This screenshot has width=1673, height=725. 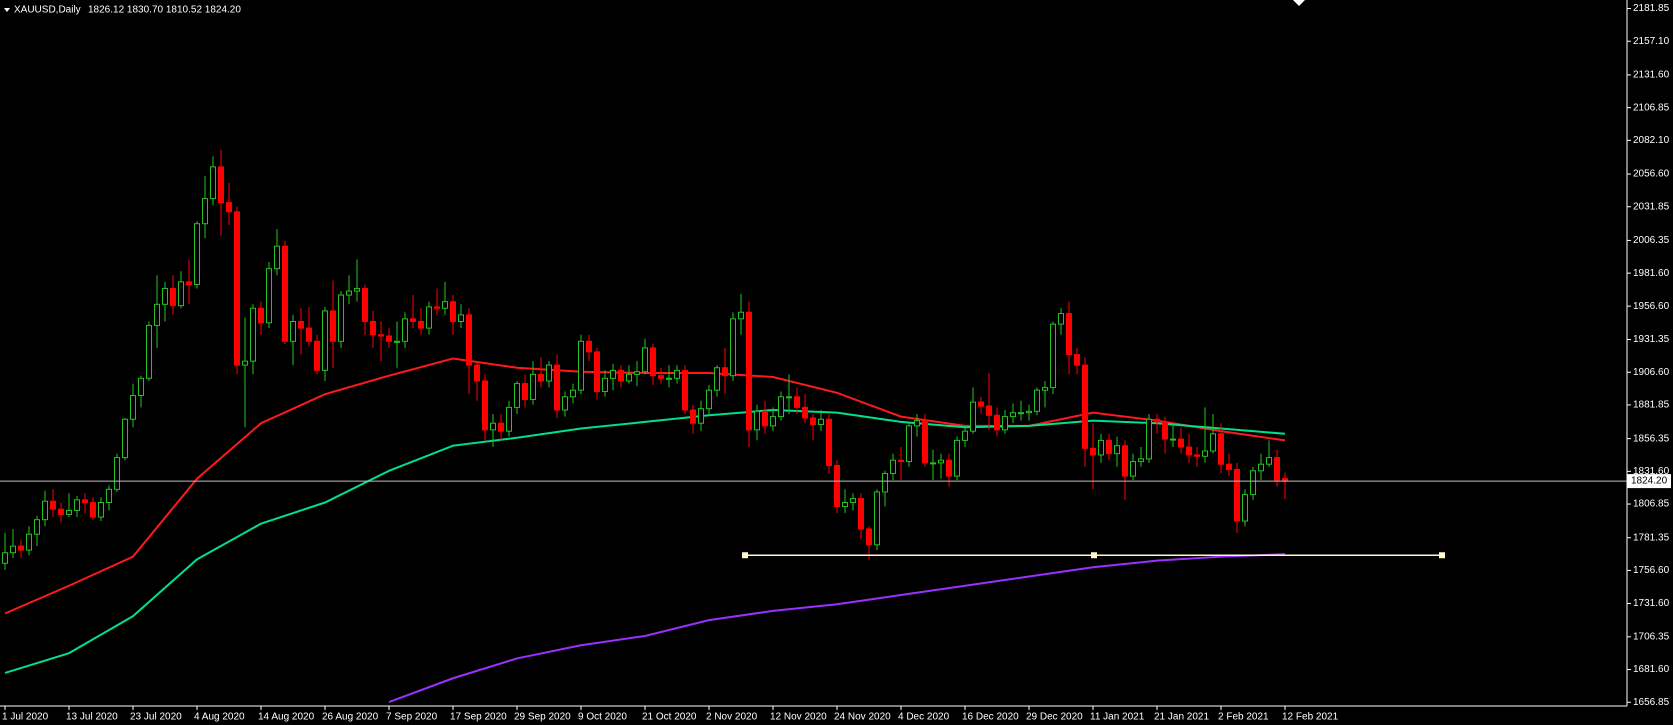 I want to click on x-tick-label: 21 Jan 2021, so click(x=1181, y=717).